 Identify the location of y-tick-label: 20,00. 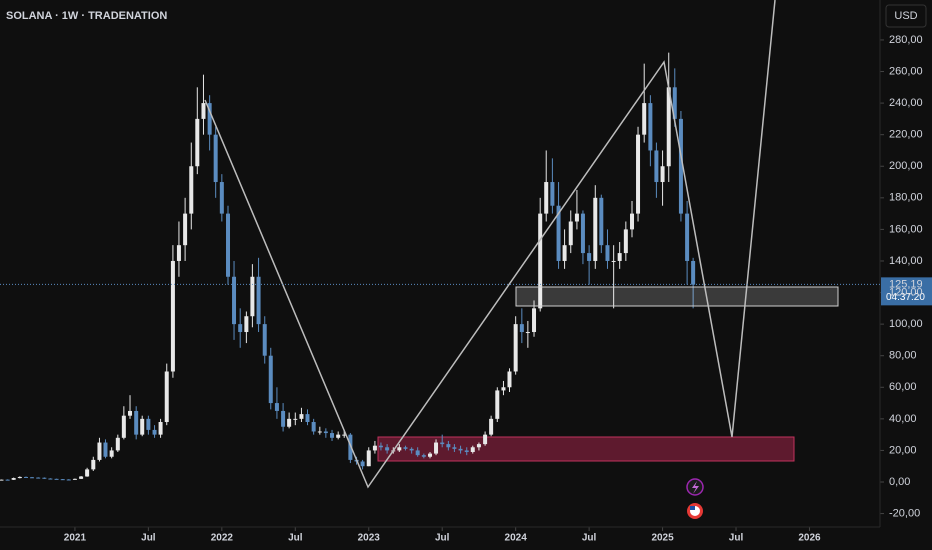
(903, 450).